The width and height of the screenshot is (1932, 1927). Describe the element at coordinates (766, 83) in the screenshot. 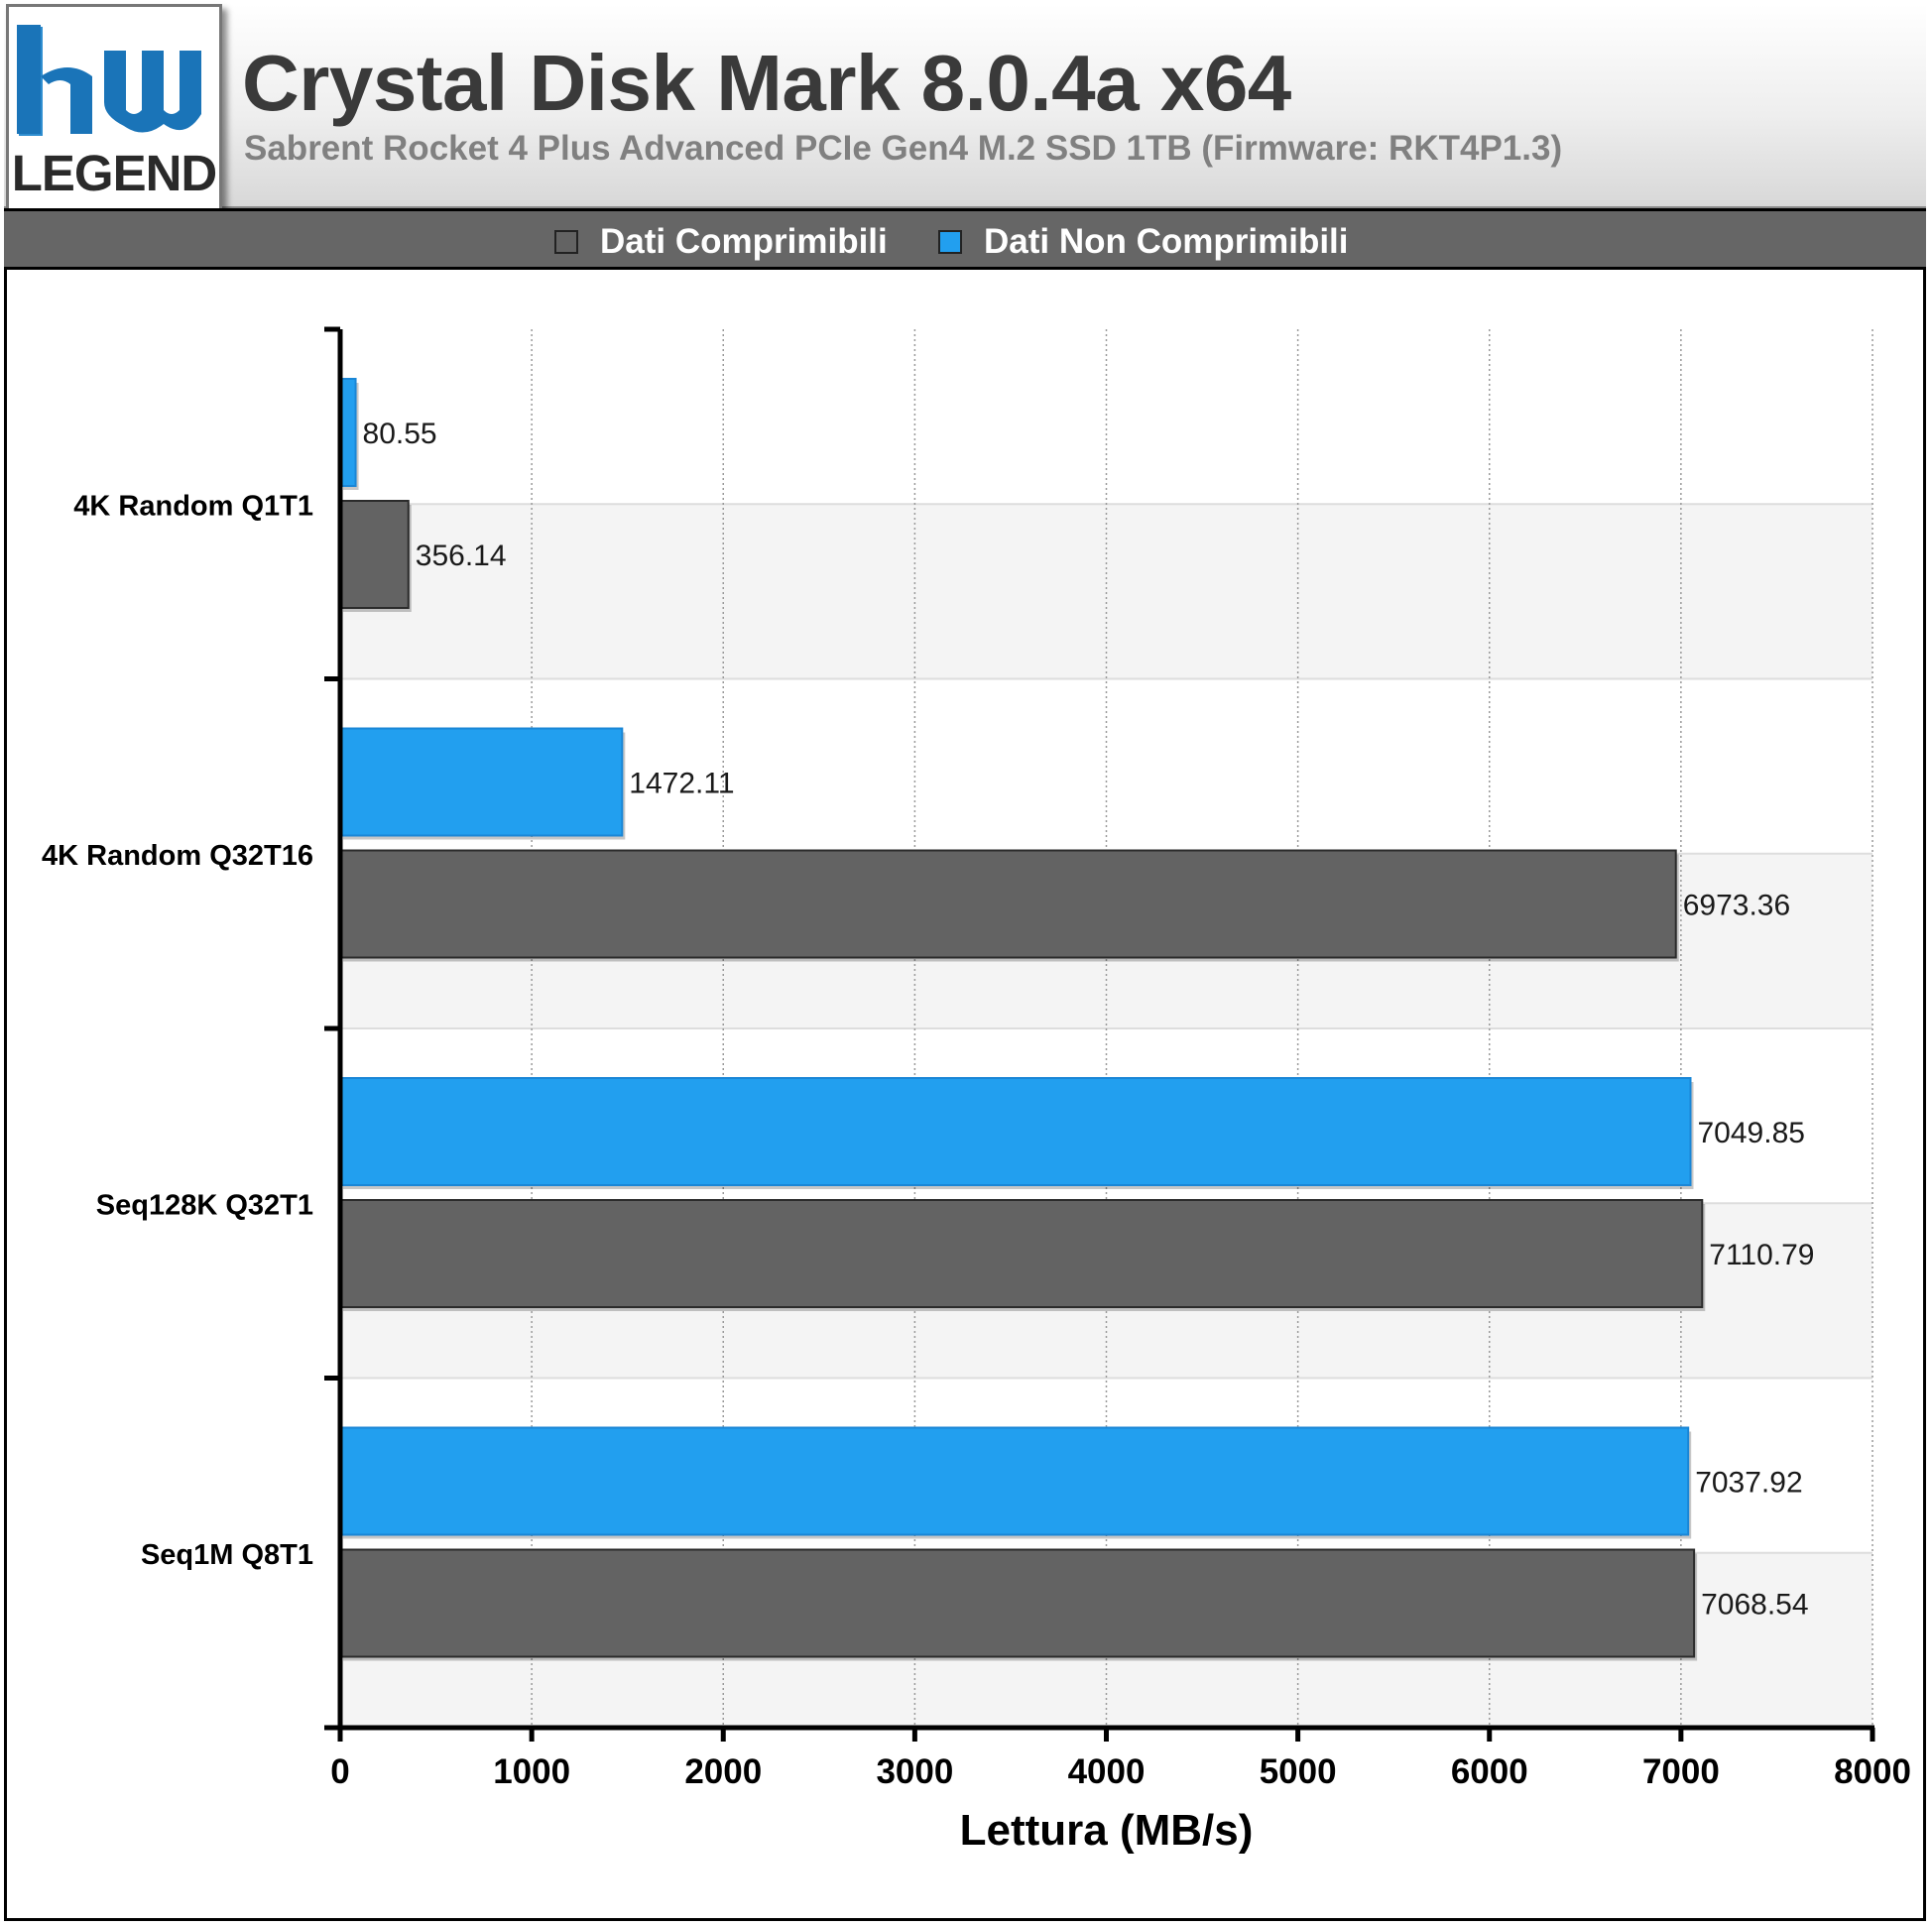

I see `chart-title: Crystal Disk Mark 8.0.4a x64` at that location.